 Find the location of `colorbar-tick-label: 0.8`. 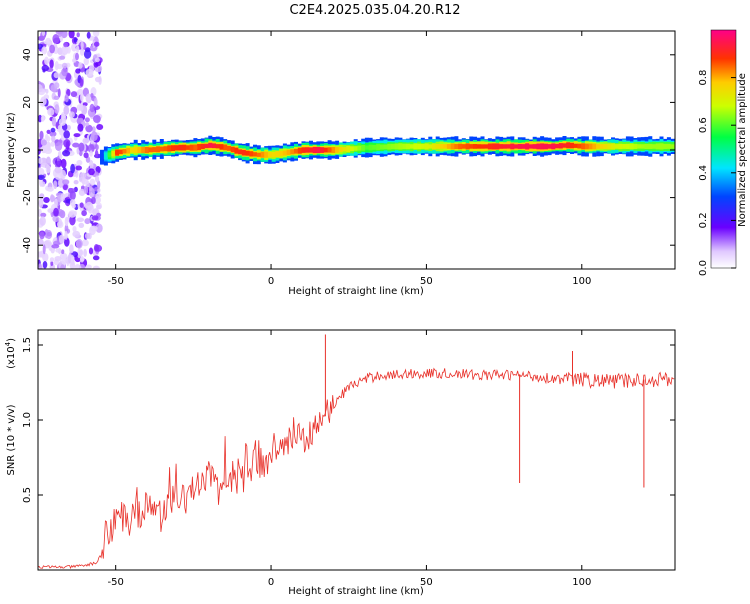

colorbar-tick-label: 0.8 is located at coordinates (703, 78).